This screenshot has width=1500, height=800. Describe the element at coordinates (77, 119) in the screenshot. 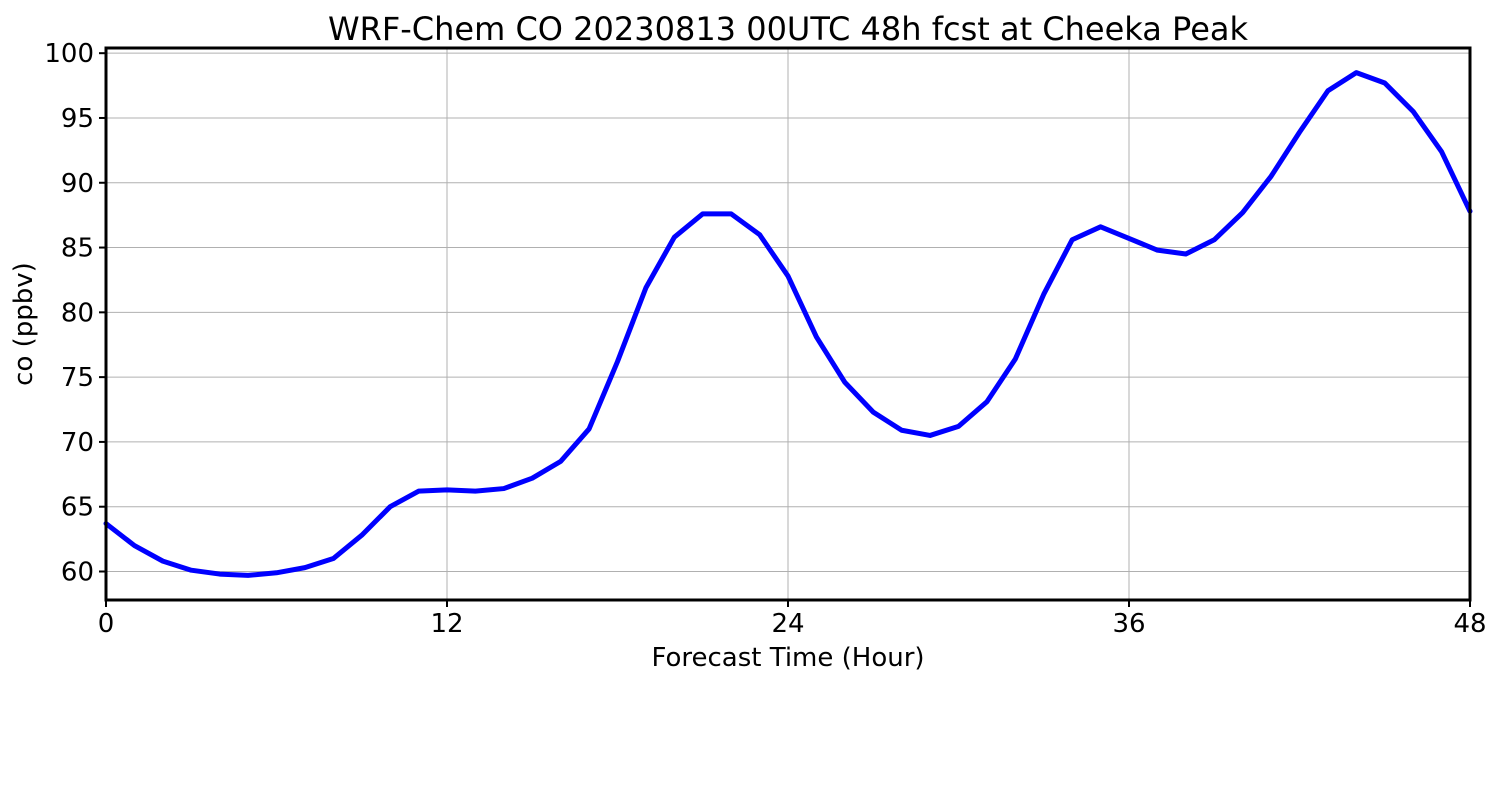

I see `y-tick-label: 95` at that location.